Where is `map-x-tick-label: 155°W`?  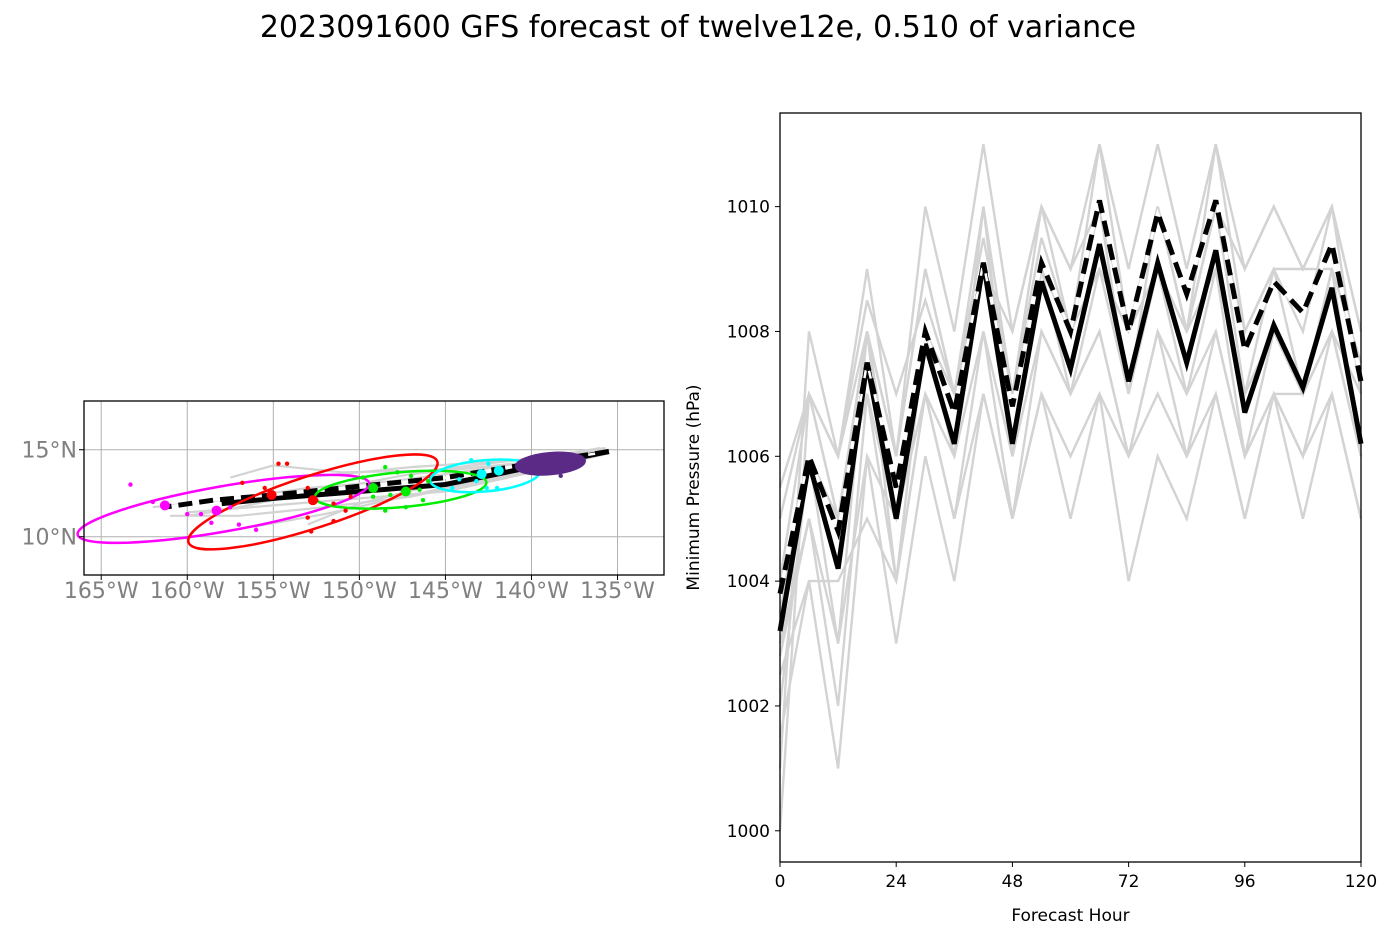
map-x-tick-label: 155°W is located at coordinates (273, 591).